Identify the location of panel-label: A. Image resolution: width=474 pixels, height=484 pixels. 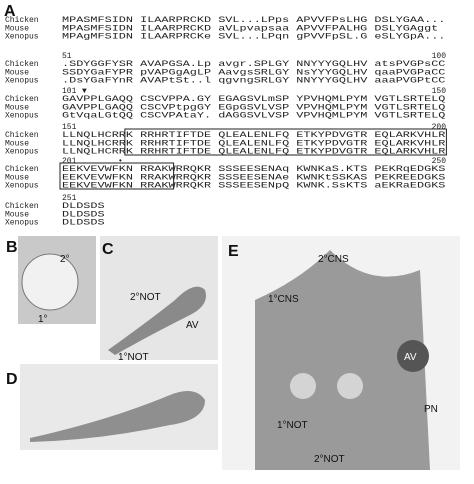
(10, 11).